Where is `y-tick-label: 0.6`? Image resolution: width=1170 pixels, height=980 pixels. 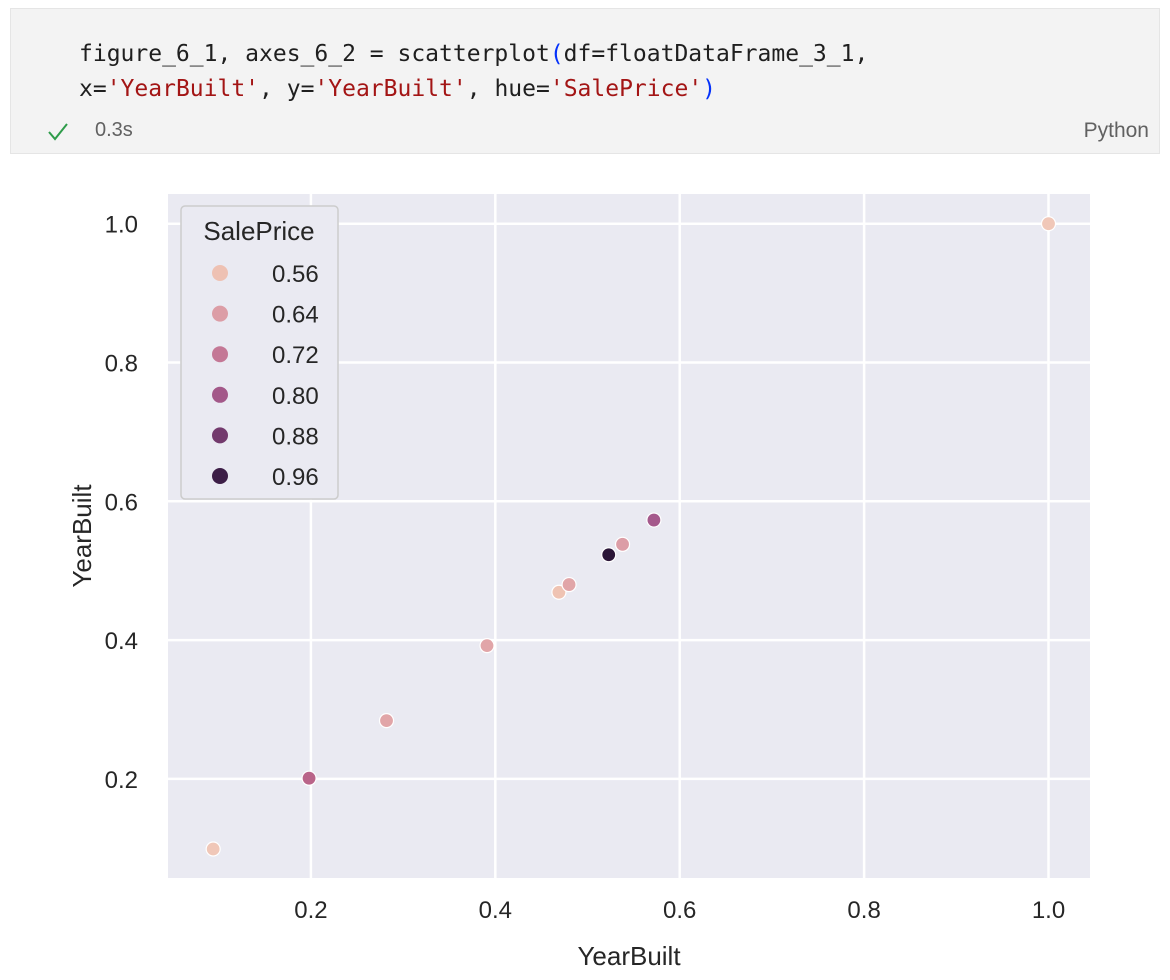
y-tick-label: 0.6 is located at coordinates (121, 502).